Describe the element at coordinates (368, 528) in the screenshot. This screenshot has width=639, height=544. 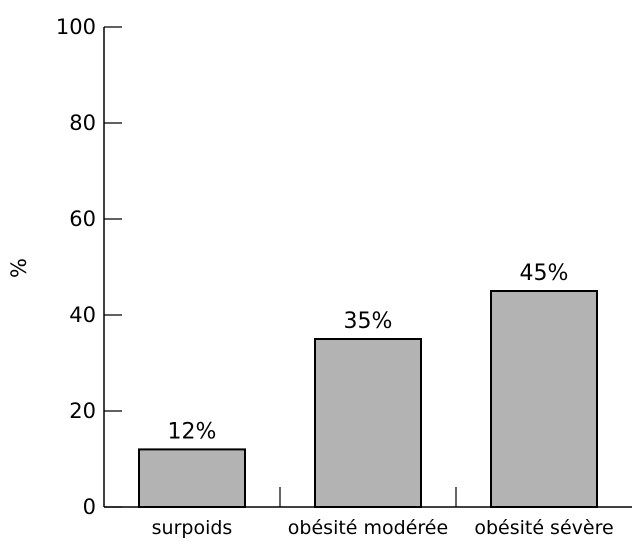
I see `x-category-label: obésité modérée` at that location.